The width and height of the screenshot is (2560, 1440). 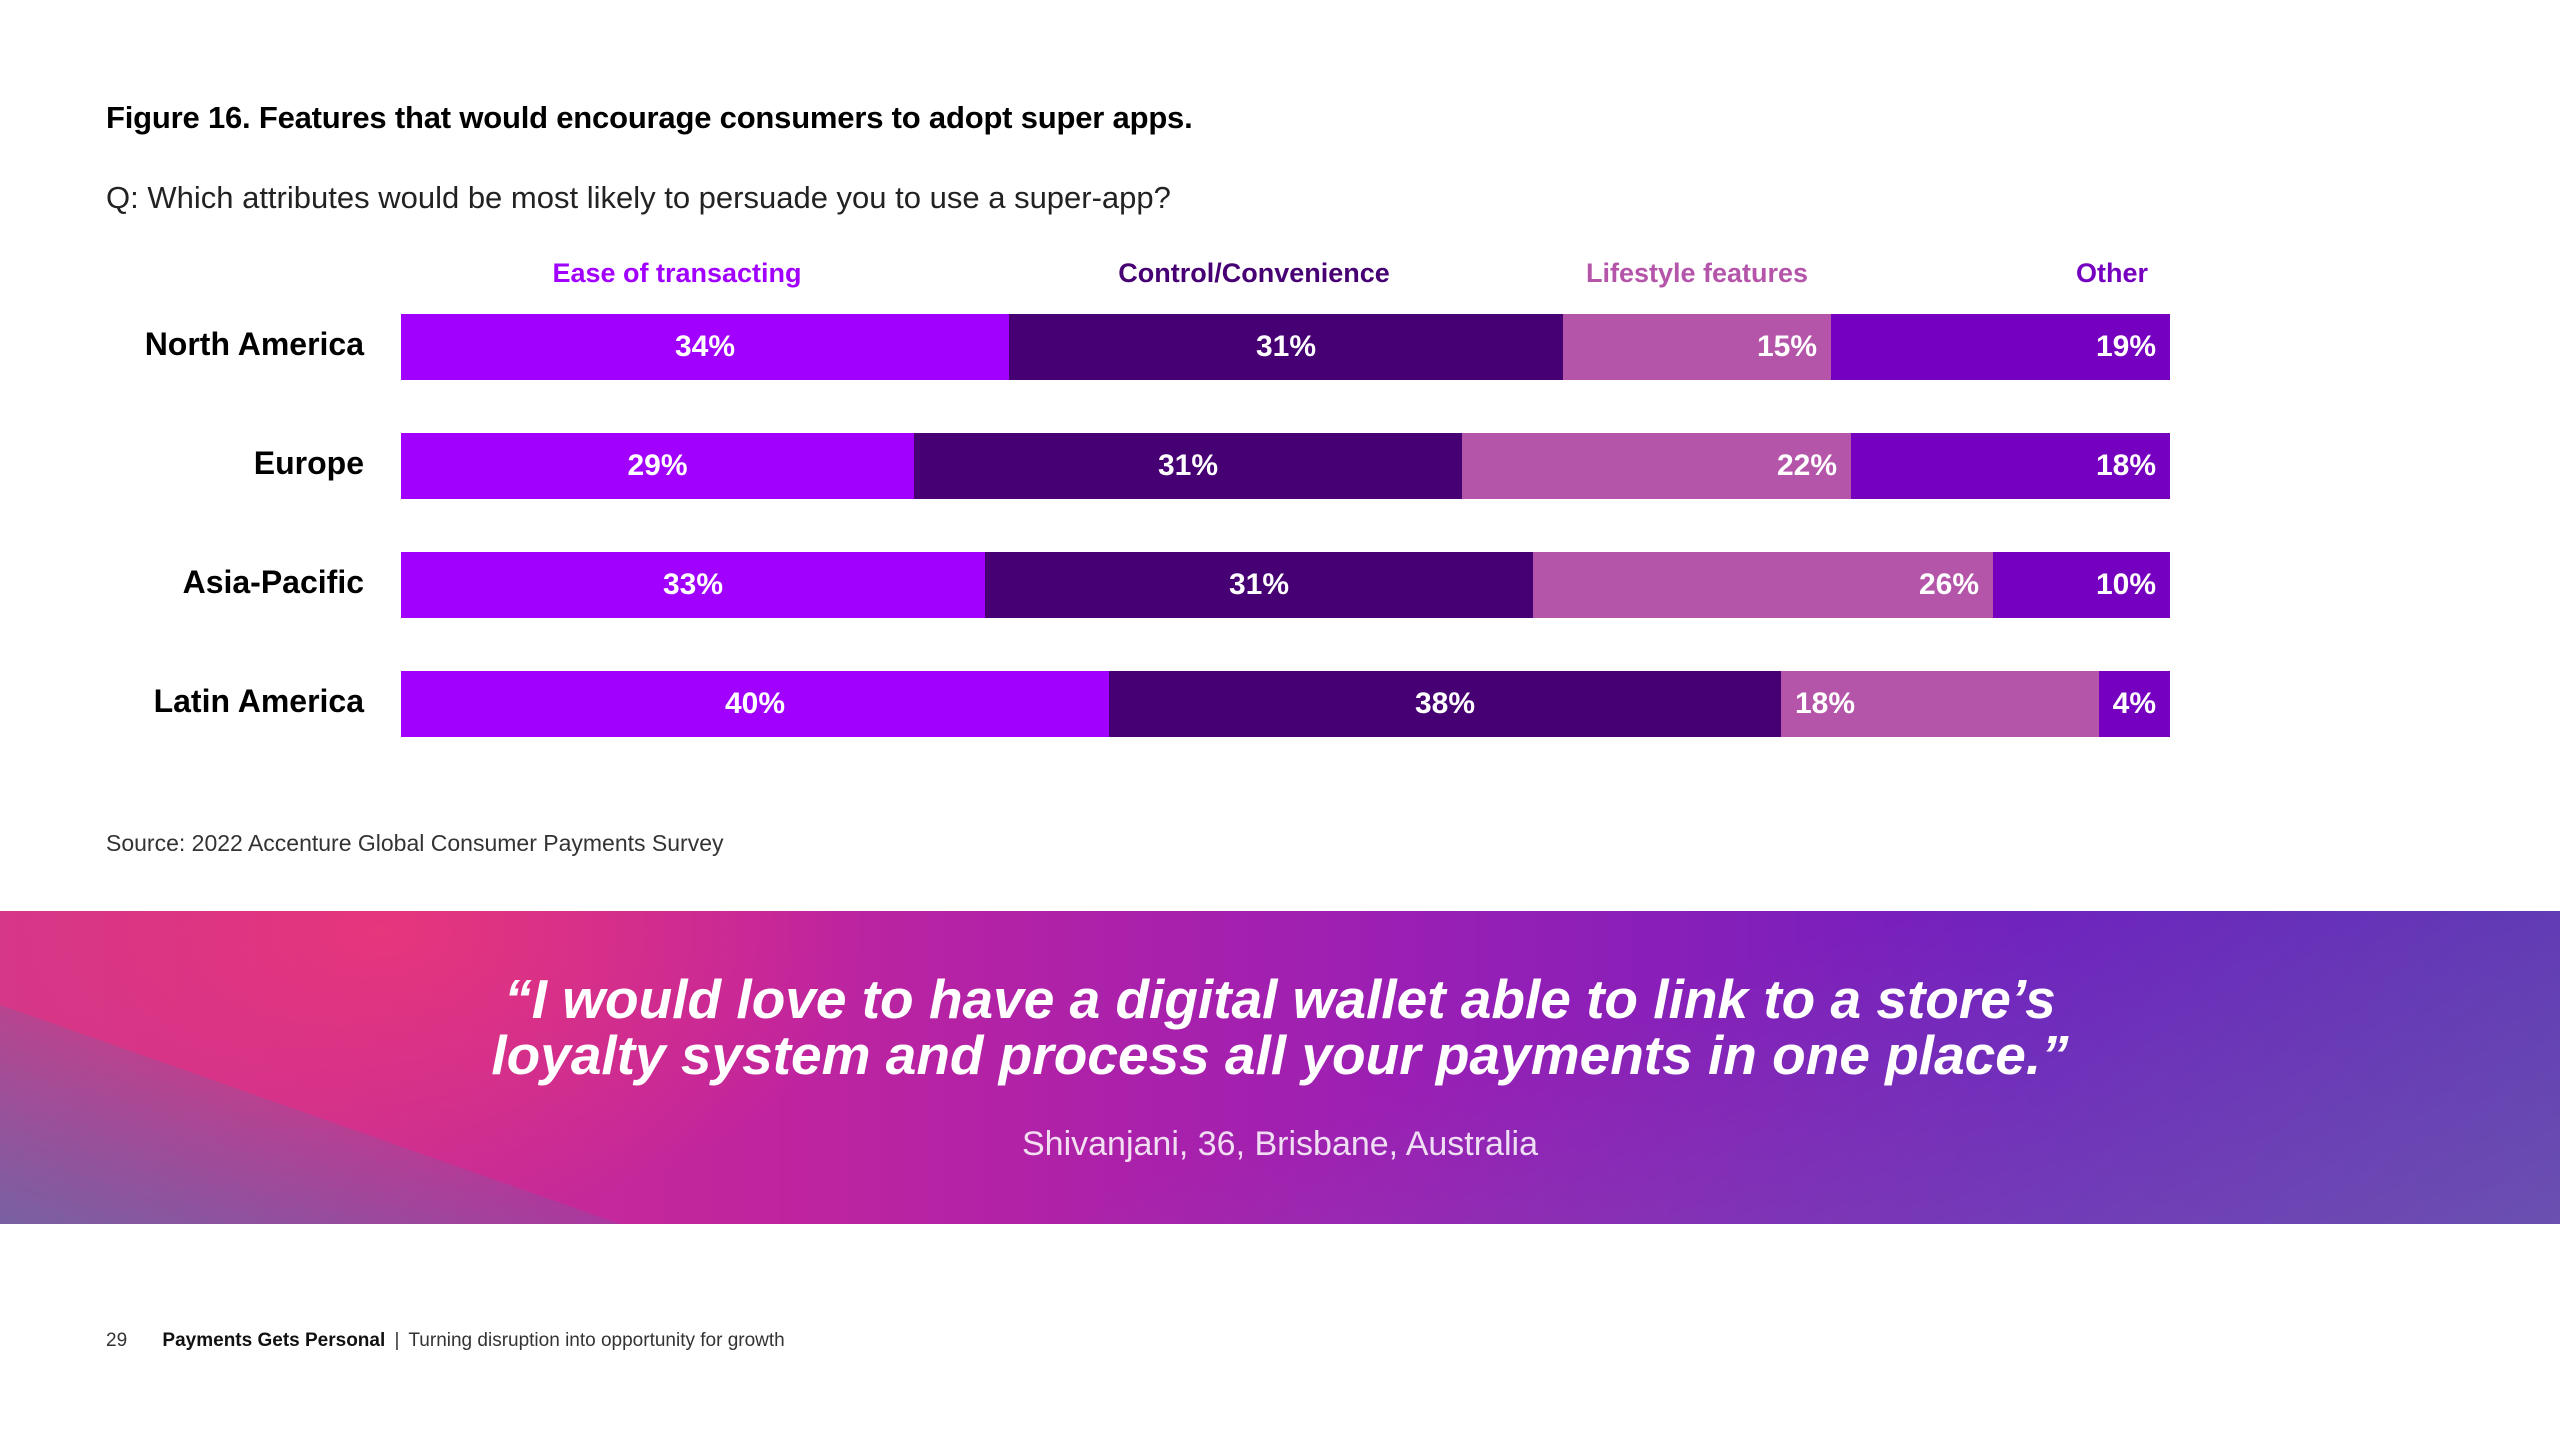 I want to click on row-label-latin-america: Latin America, so click(x=258, y=701).